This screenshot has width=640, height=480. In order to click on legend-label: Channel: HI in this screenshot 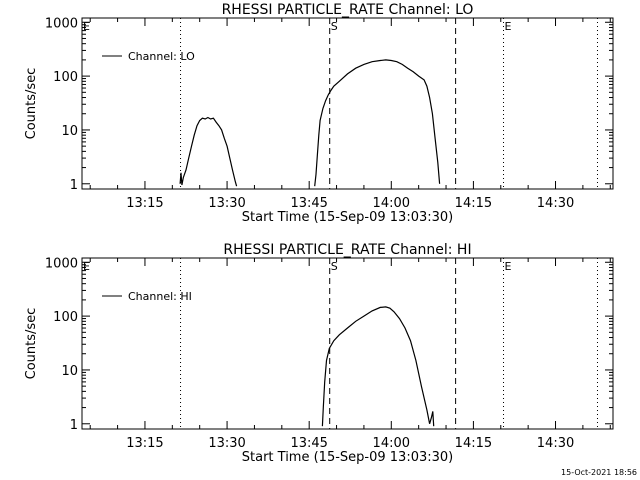, I will do `click(160, 296)`.